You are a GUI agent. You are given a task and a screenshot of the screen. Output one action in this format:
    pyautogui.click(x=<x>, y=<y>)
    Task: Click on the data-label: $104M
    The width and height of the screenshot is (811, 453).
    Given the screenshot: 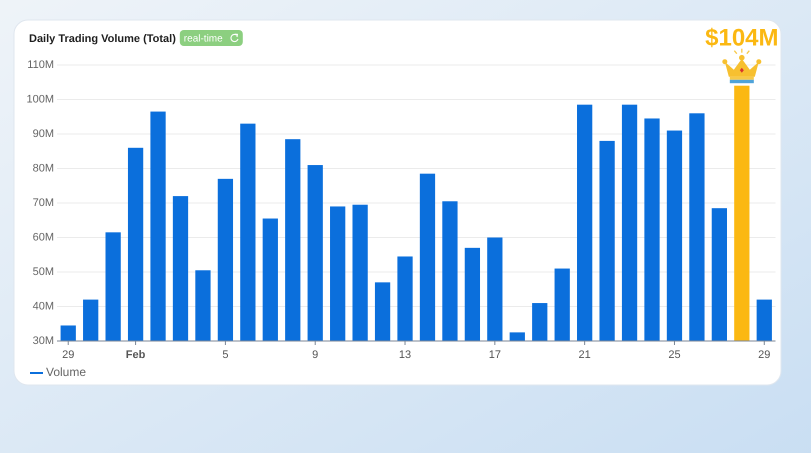 What is the action you would take?
    pyautogui.click(x=742, y=38)
    